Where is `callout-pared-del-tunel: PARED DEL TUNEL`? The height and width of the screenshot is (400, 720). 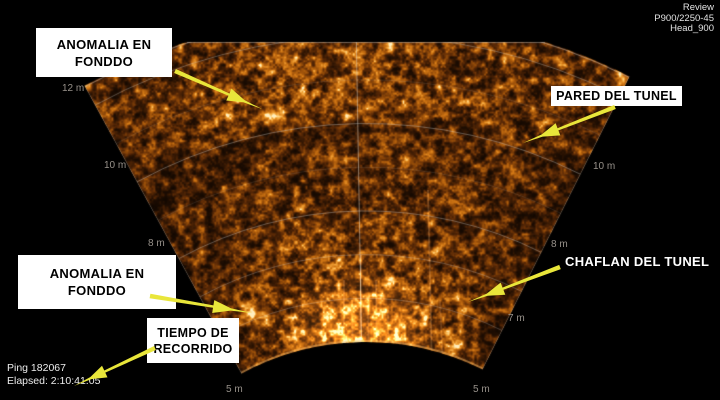 callout-pared-del-tunel: PARED DEL TUNEL is located at coordinates (616, 96).